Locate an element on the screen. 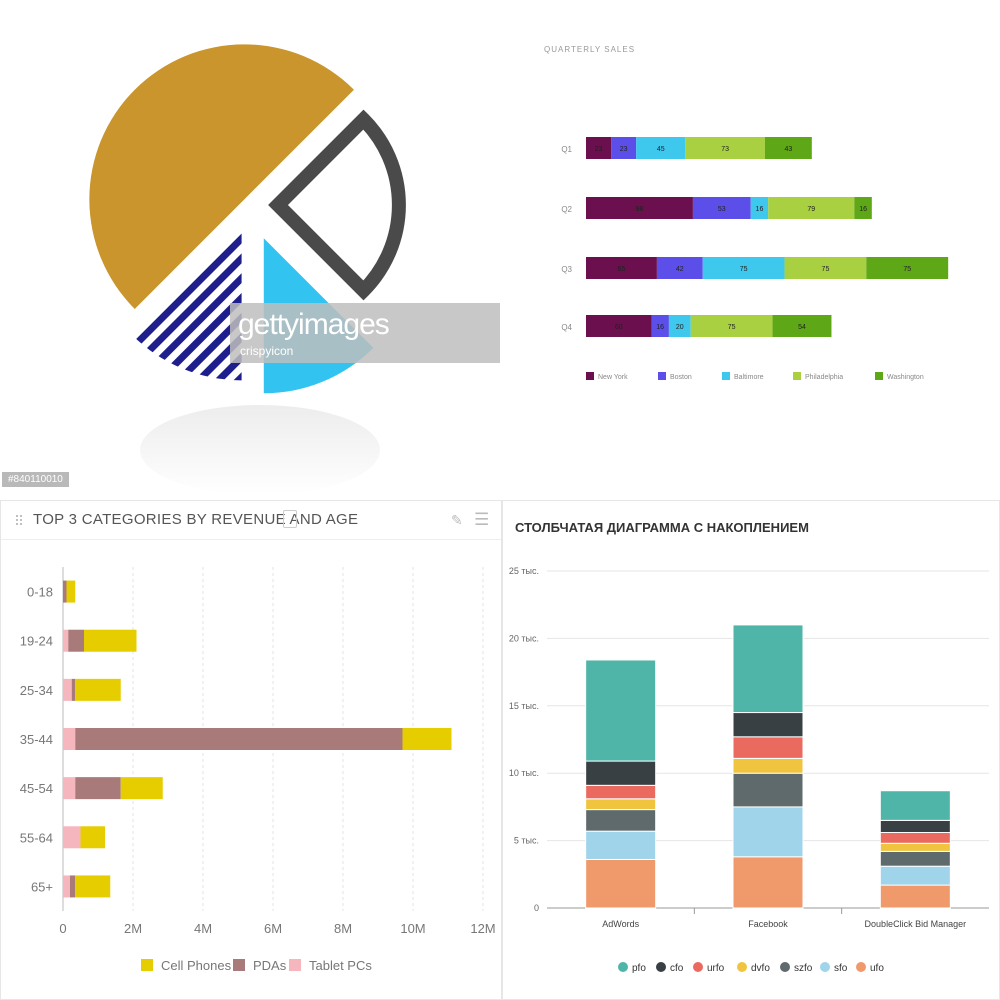  image-id-tag: #840110010 is located at coordinates (35, 479).